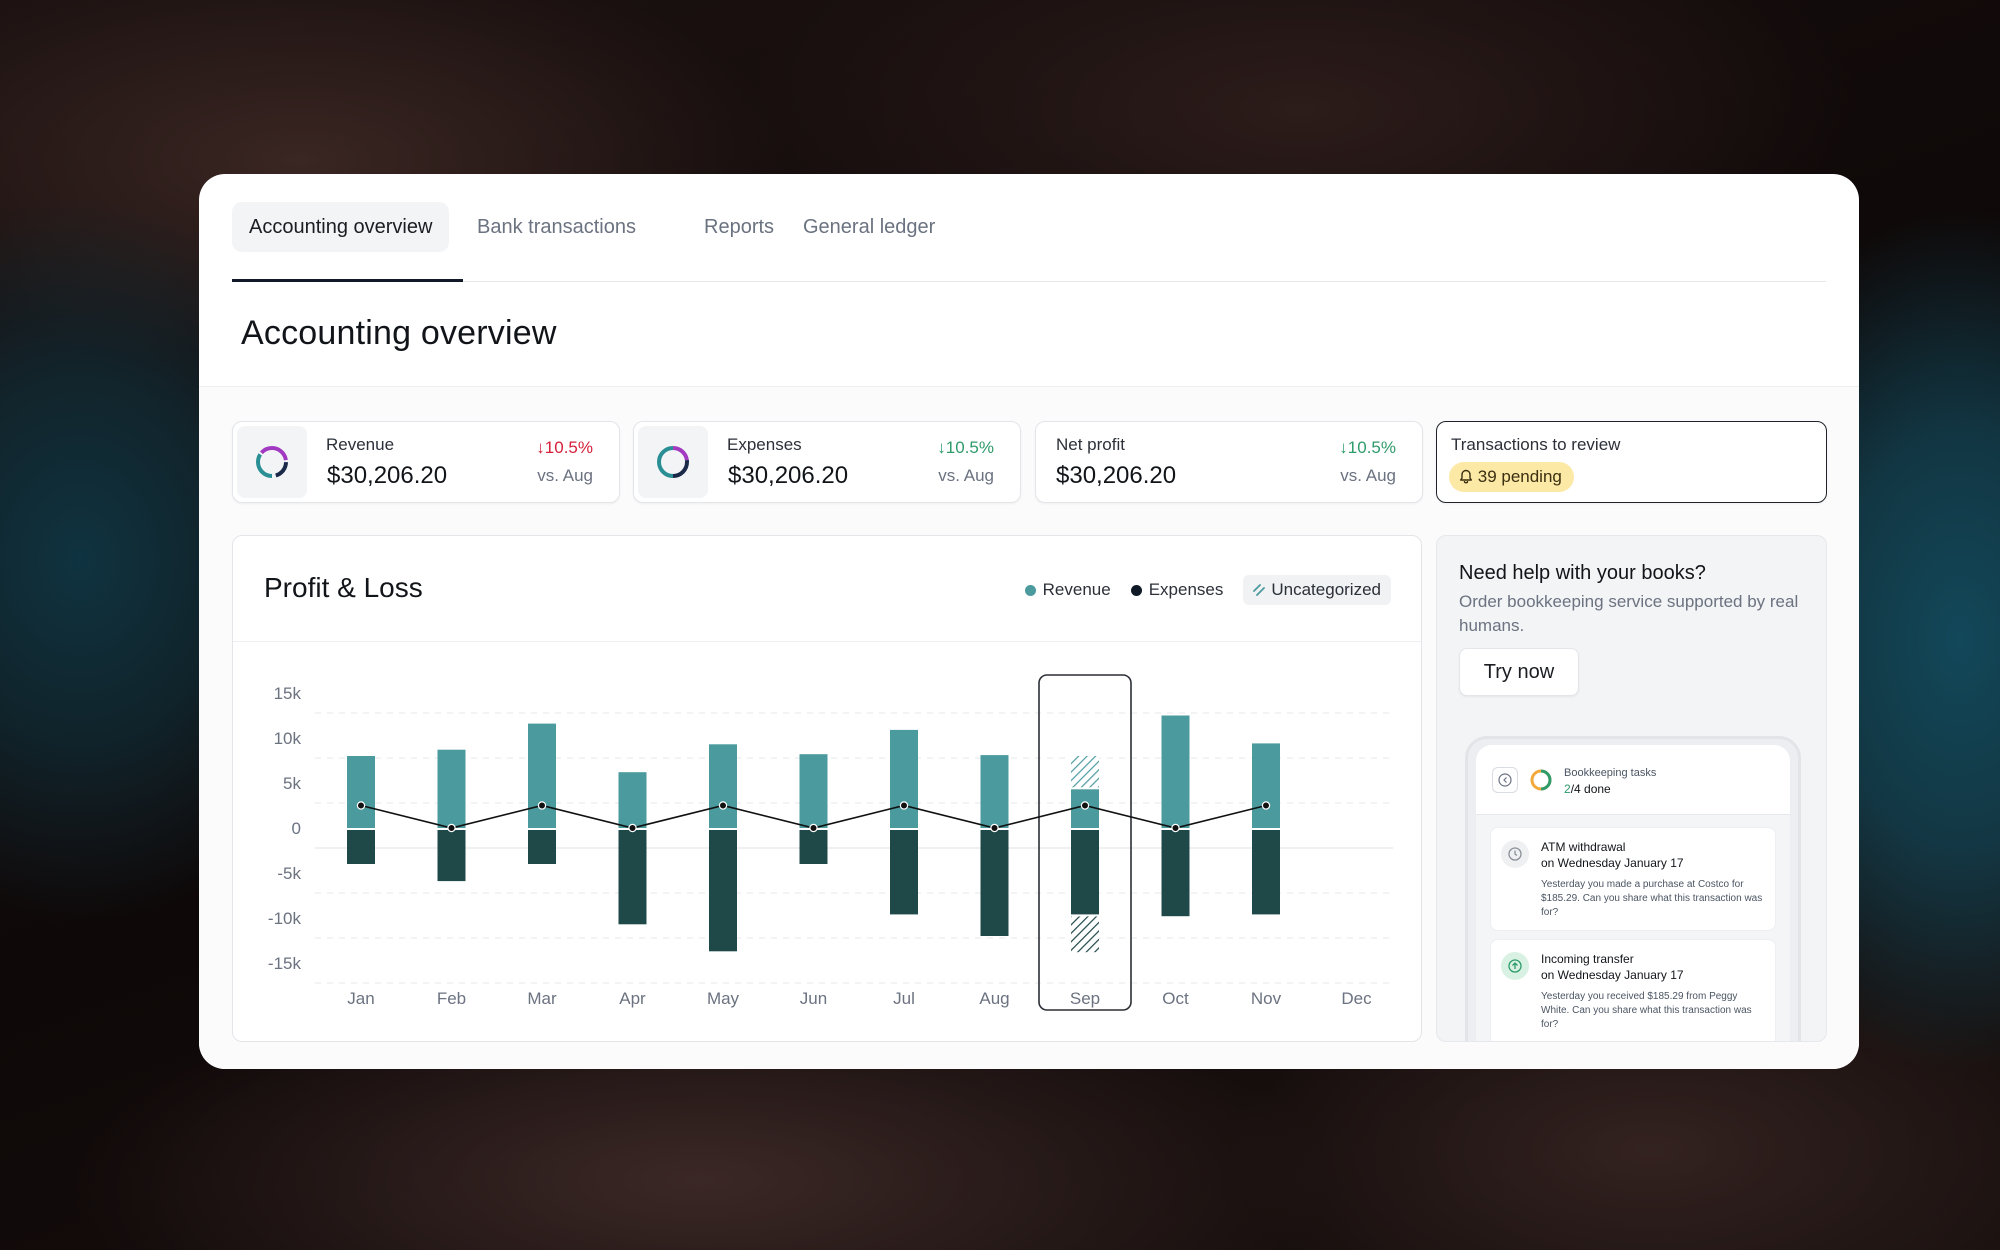 The height and width of the screenshot is (1250, 2000). Describe the element at coordinates (1085, 934) in the screenshot. I see `uncategorized-expense-bar` at that location.